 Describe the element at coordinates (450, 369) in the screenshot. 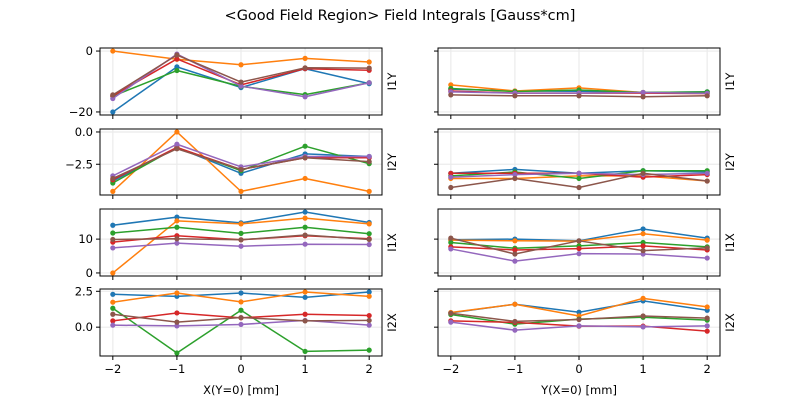

I see `x-tick-label: −2` at that location.